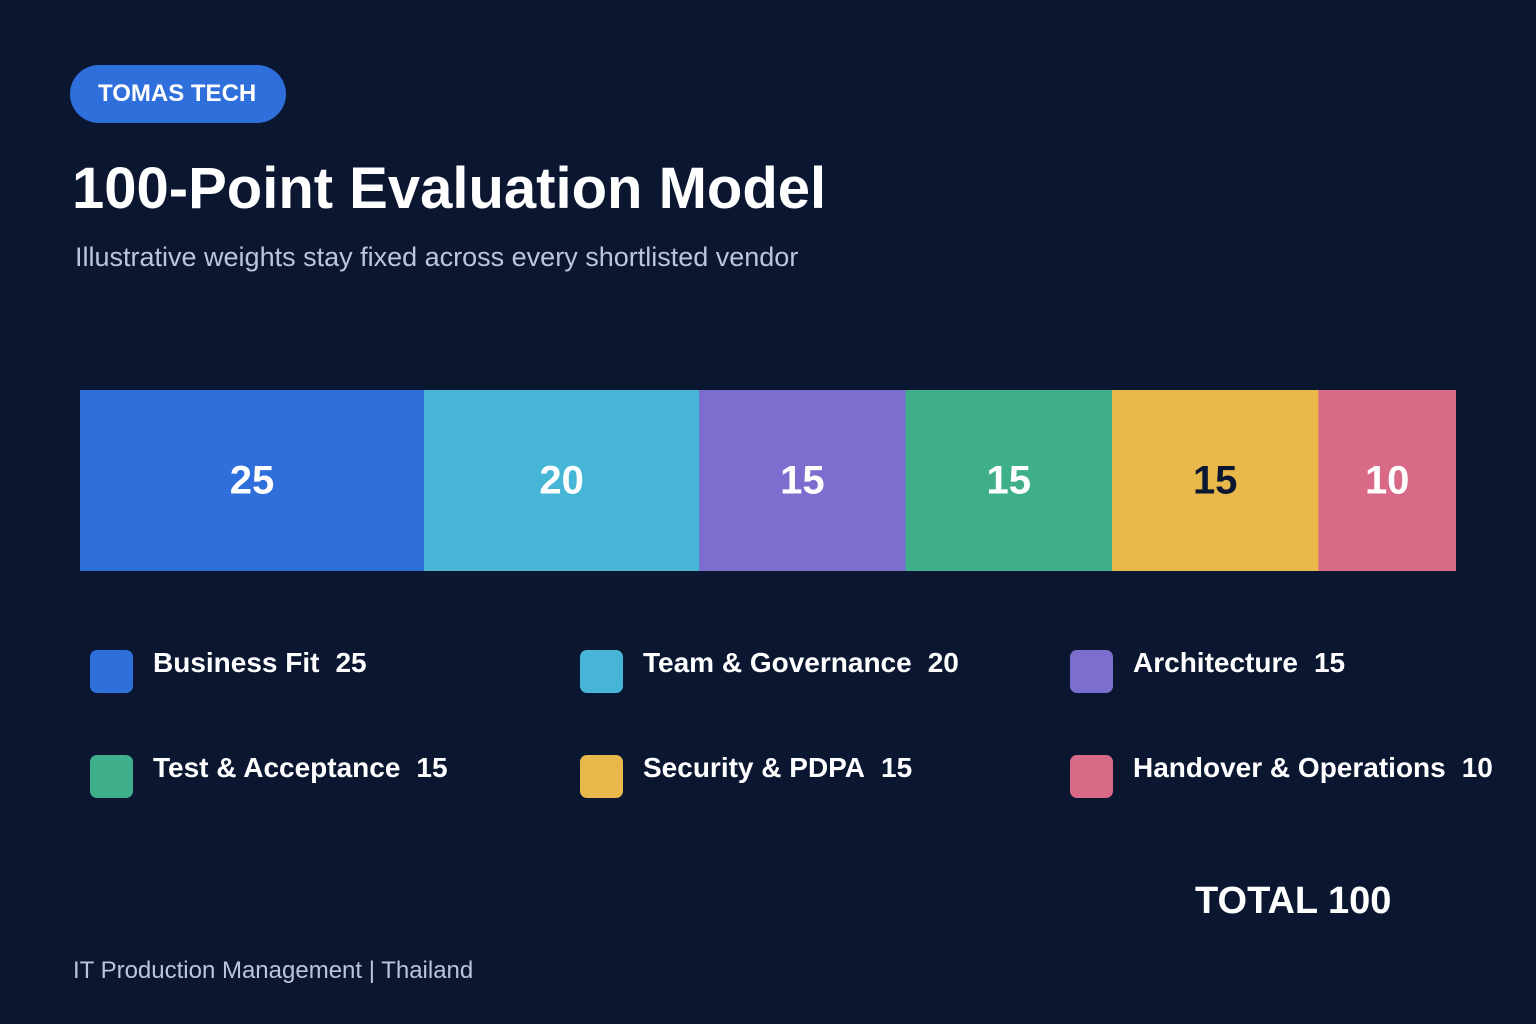 The width and height of the screenshot is (1536, 1024). Describe the element at coordinates (1289, 767) in the screenshot. I see `legend-label: Handover & Operations` at that location.